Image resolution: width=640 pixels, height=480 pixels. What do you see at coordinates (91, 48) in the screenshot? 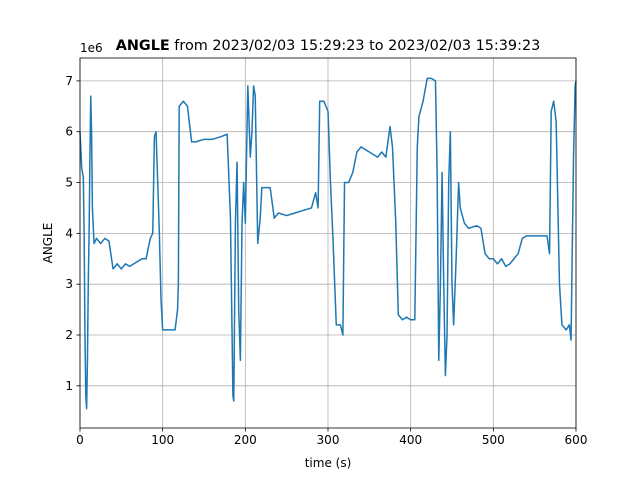
I see `y-offset-label: 1e6` at bounding box center [91, 48].